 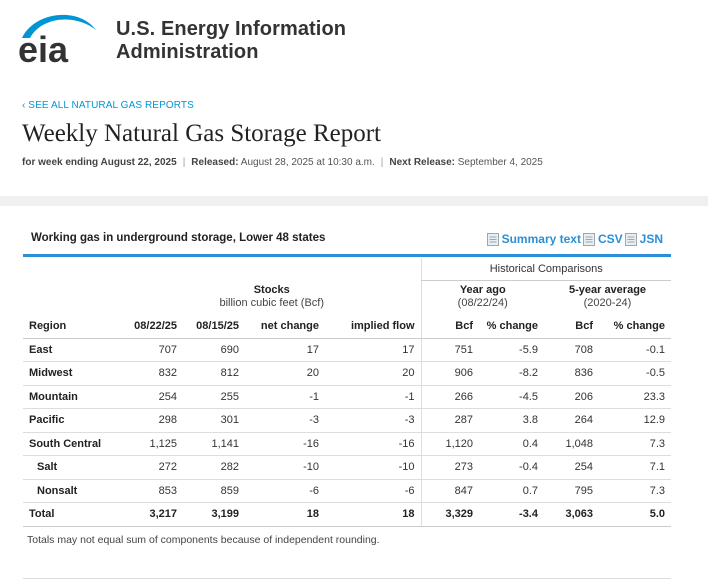 I want to click on value-cell: 751, so click(x=449, y=350).